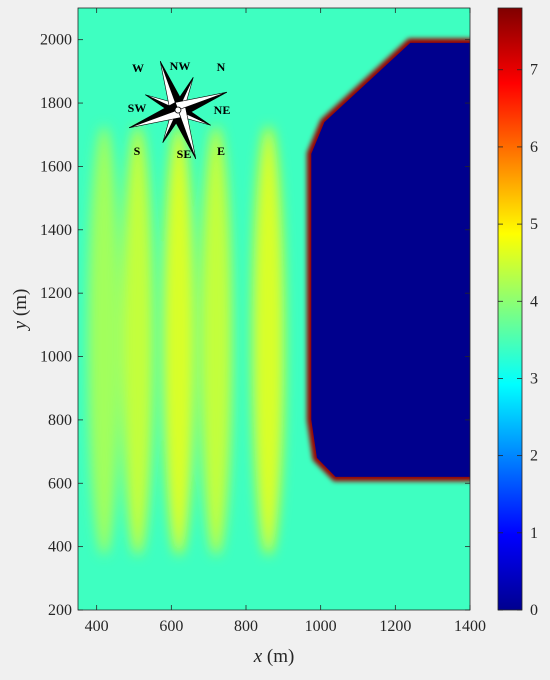  I want to click on colorbar-tick-label: 5, so click(534, 224).